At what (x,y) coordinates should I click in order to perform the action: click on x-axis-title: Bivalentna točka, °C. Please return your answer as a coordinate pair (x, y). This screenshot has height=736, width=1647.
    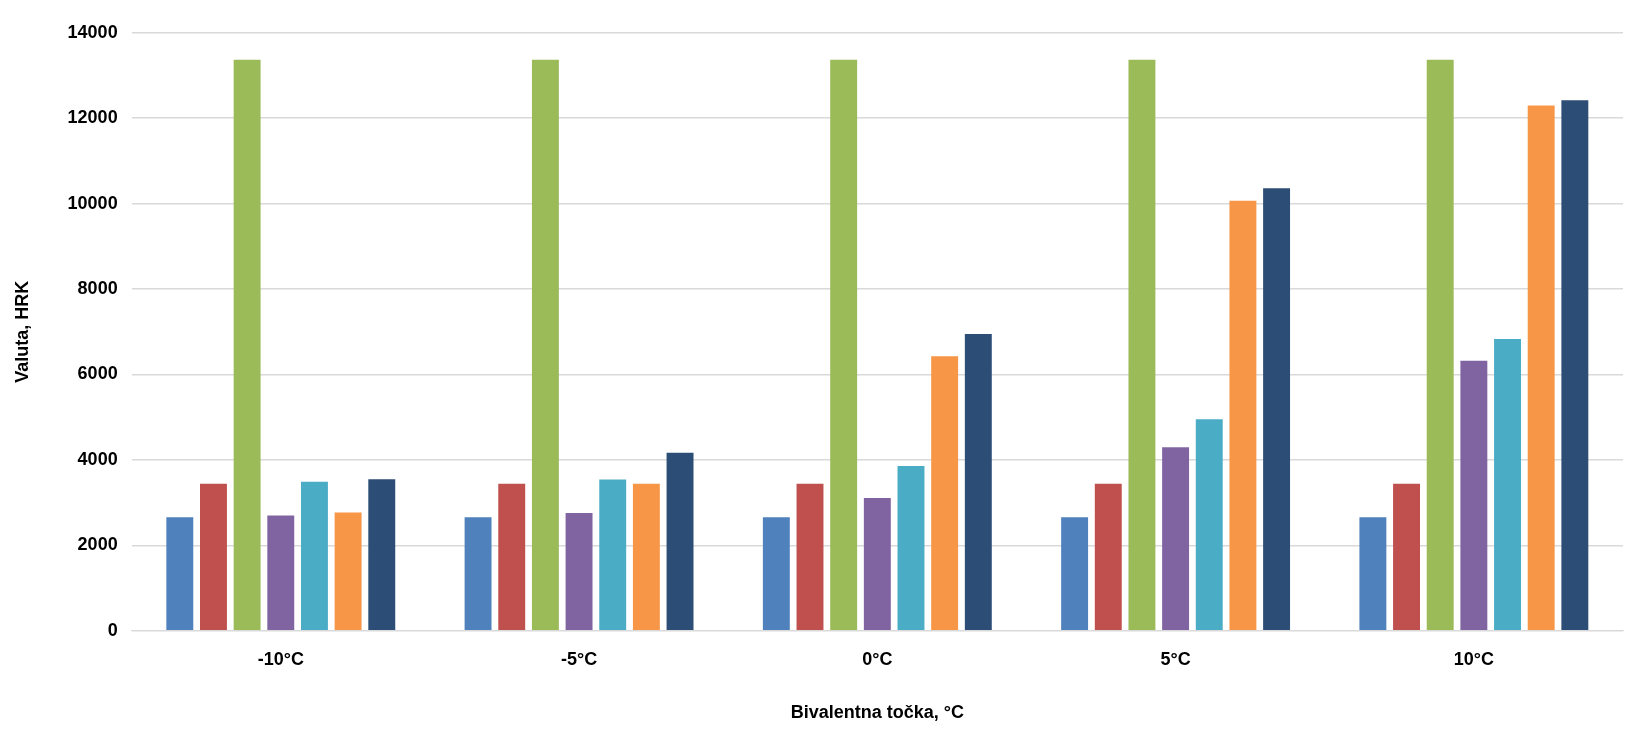
    Looking at the image, I should click on (877, 712).